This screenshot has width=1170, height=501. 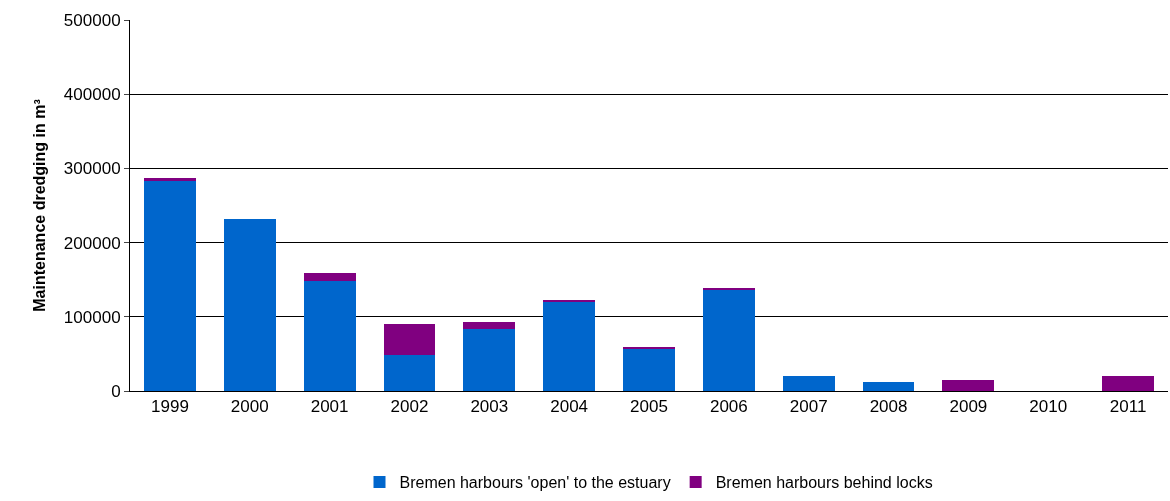 I want to click on x-tick-label: 2009, so click(x=968, y=407).